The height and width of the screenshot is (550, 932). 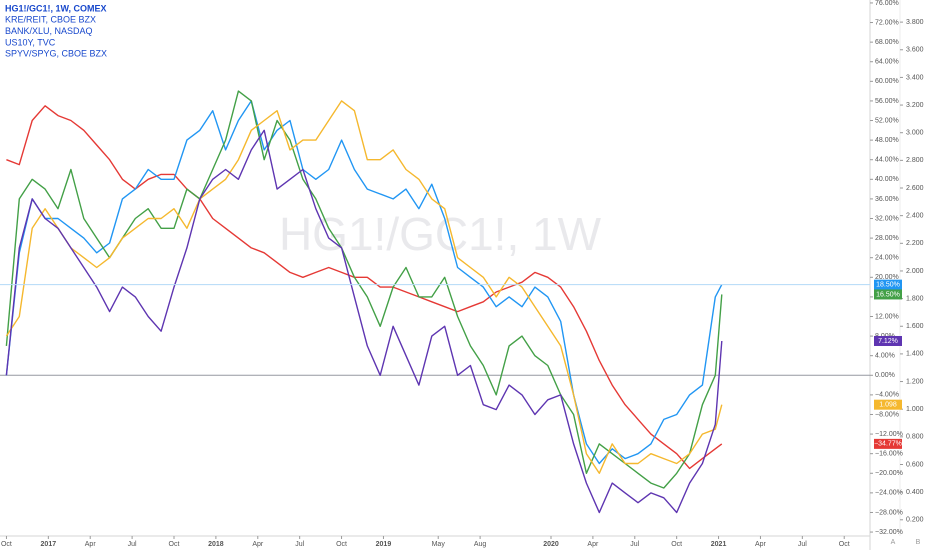 What do you see at coordinates (887, 395) in the screenshot?
I see `y-tick-label: −4.00%` at bounding box center [887, 395].